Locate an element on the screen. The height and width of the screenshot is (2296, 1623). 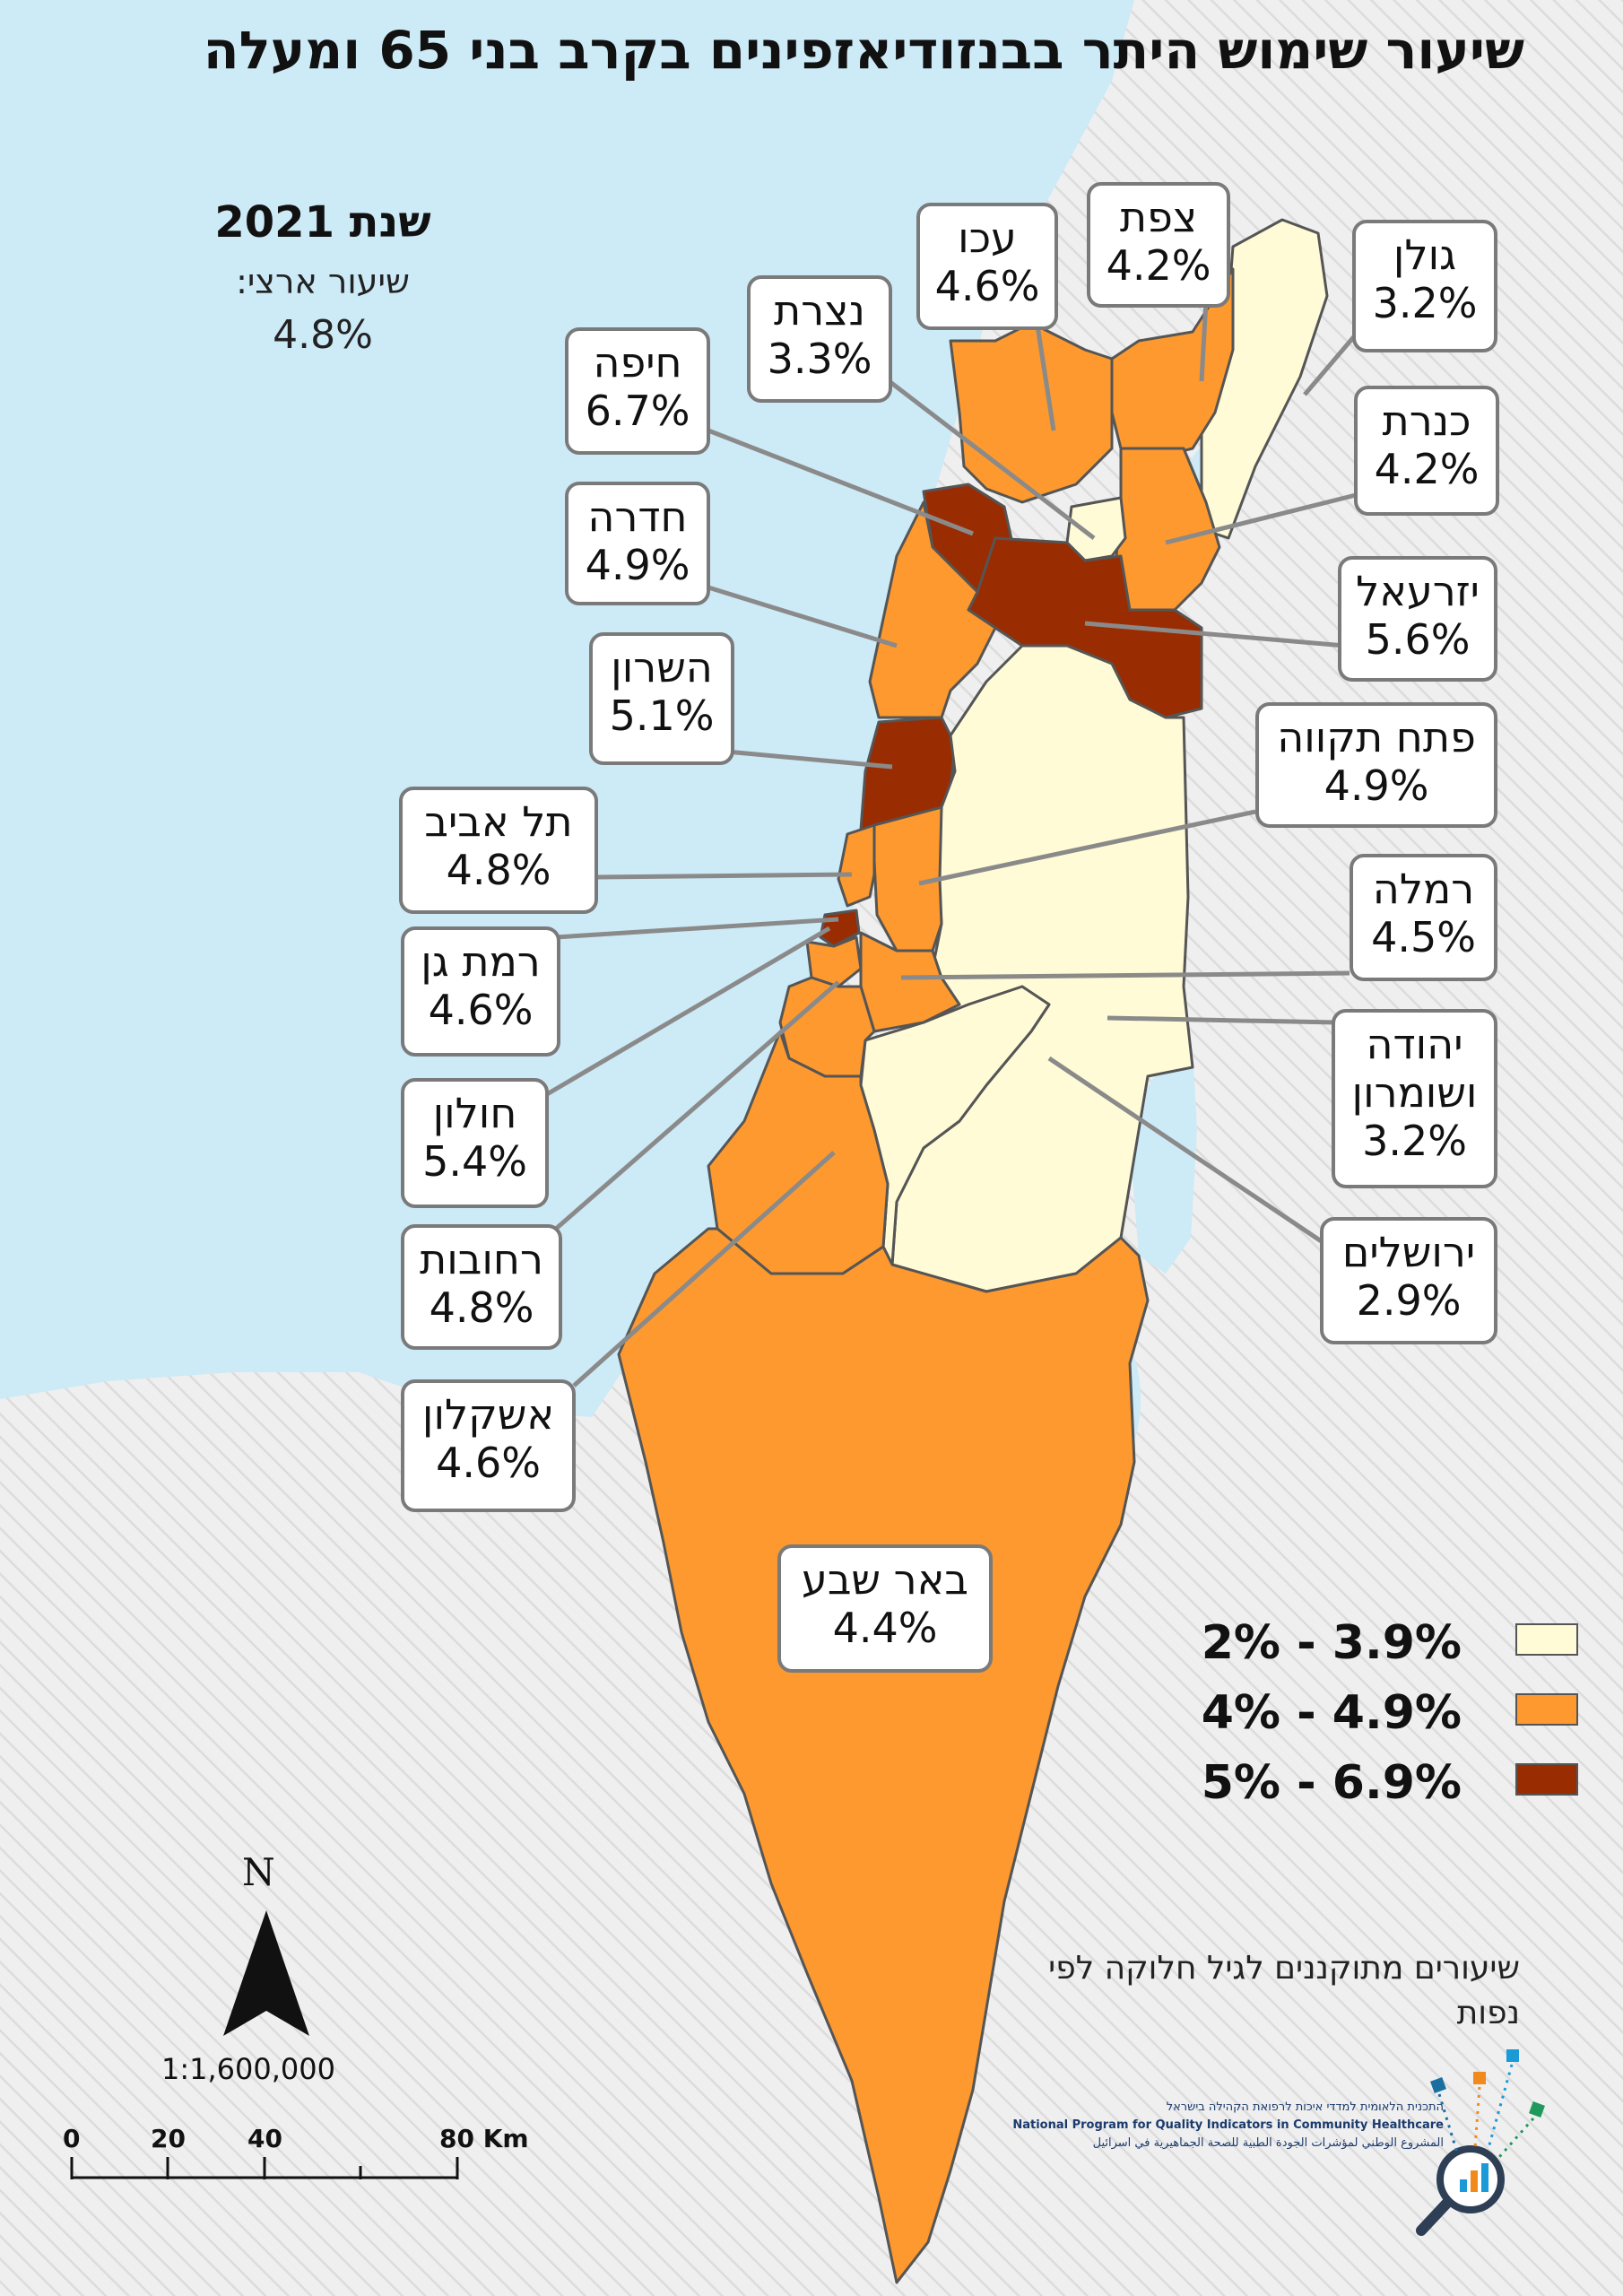
callout-sharon: השרון 5.1% is located at coordinates (661, 698).